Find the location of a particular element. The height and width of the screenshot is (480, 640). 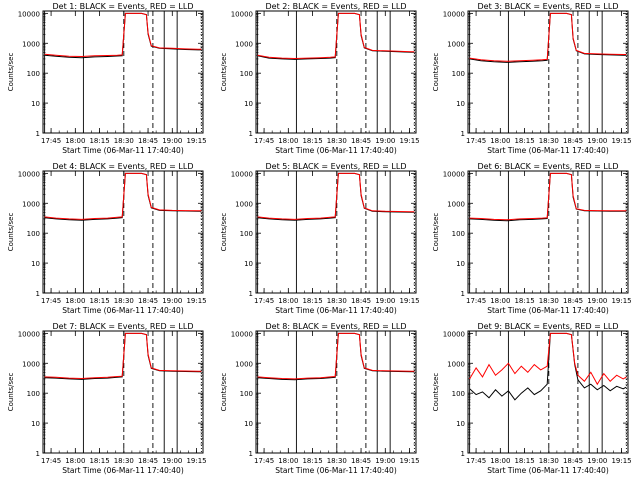

panel-title: Det 5: BLACK = Events, RED = LLD is located at coordinates (336, 166).